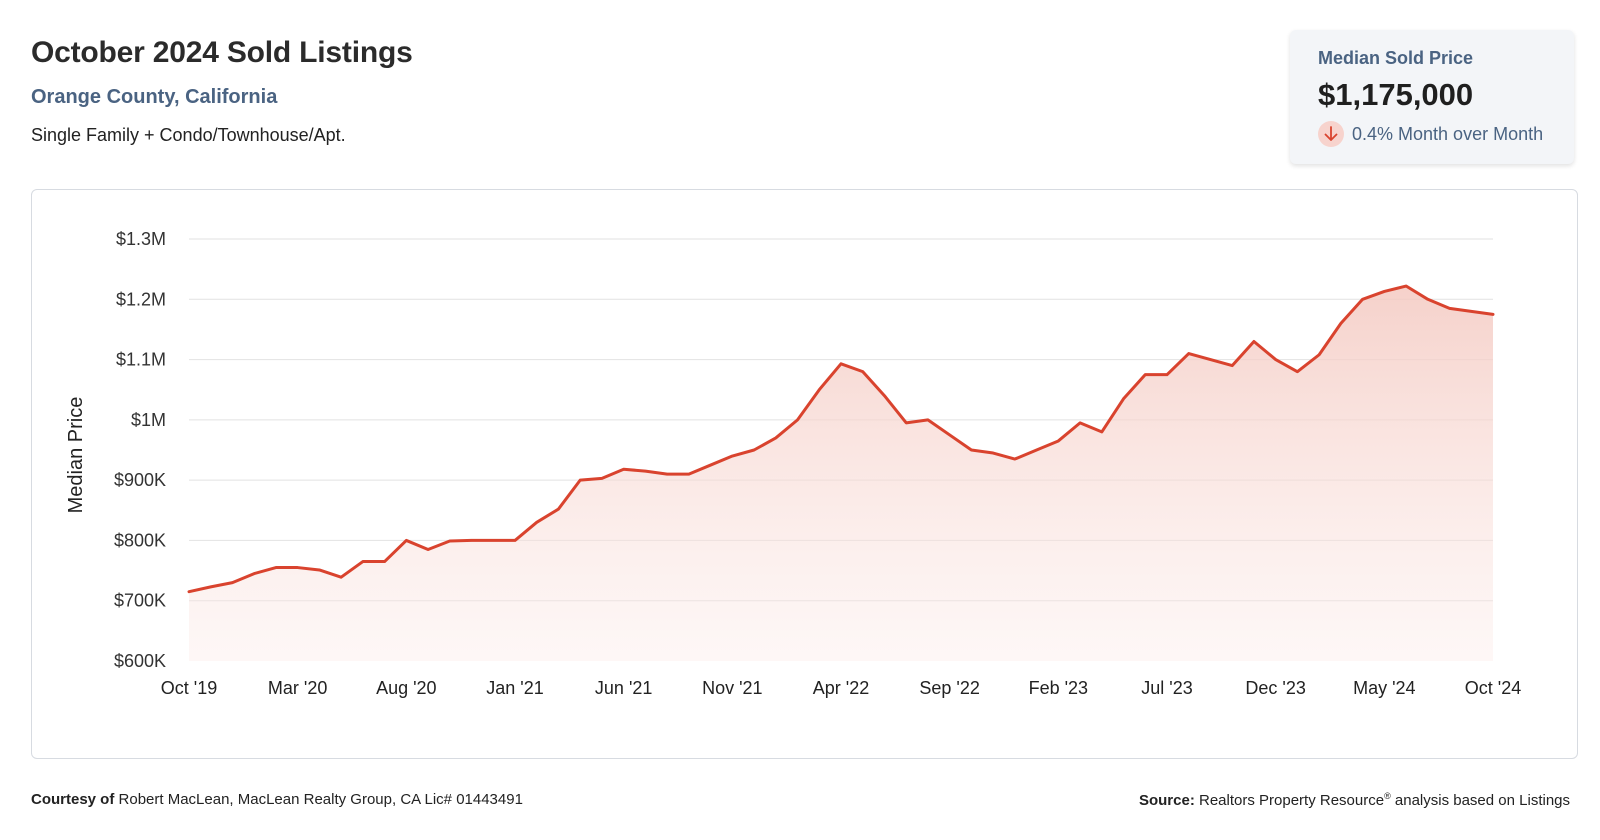  I want to click on x-tick-label: Feb '23, so click(1058, 688).